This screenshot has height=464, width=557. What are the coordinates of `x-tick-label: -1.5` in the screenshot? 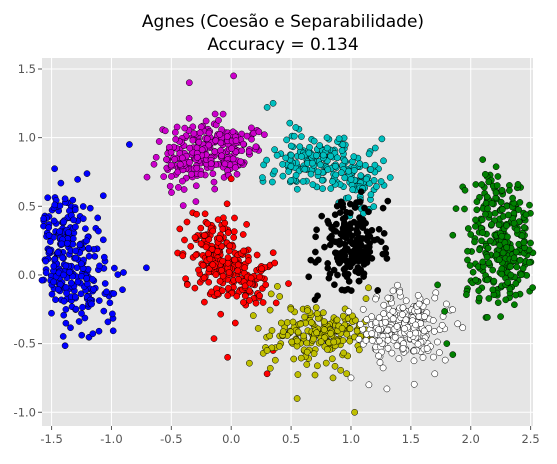 It's located at (51, 439).